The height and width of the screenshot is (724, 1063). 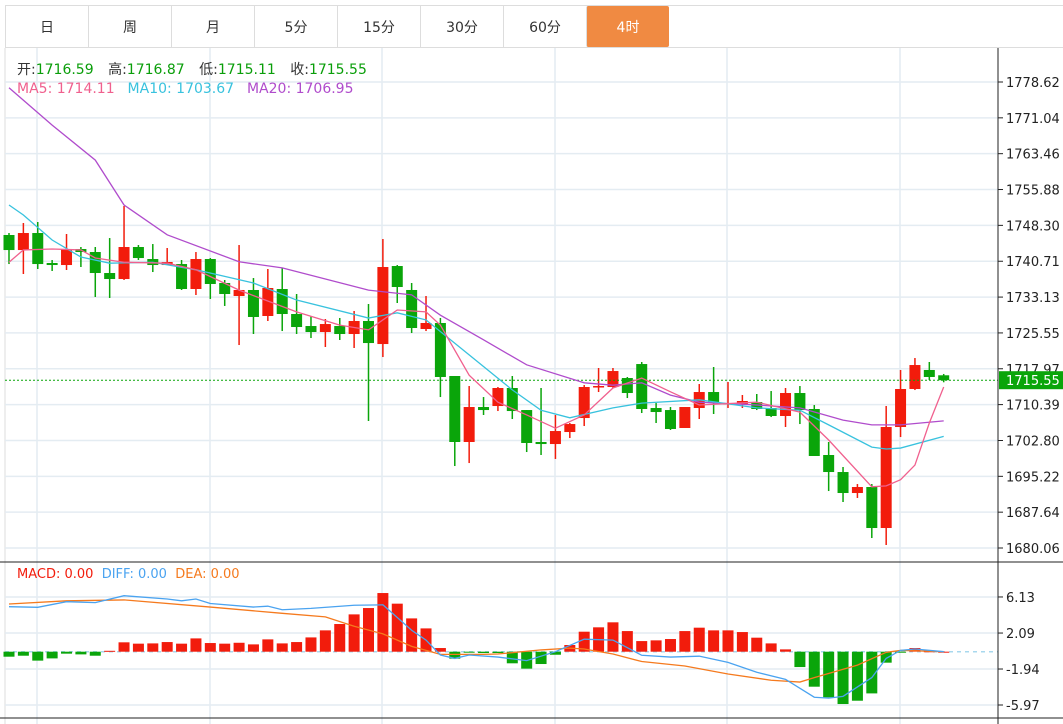 What do you see at coordinates (55, 574) in the screenshot?
I see `macd-value: MACD: 0.00` at bounding box center [55, 574].